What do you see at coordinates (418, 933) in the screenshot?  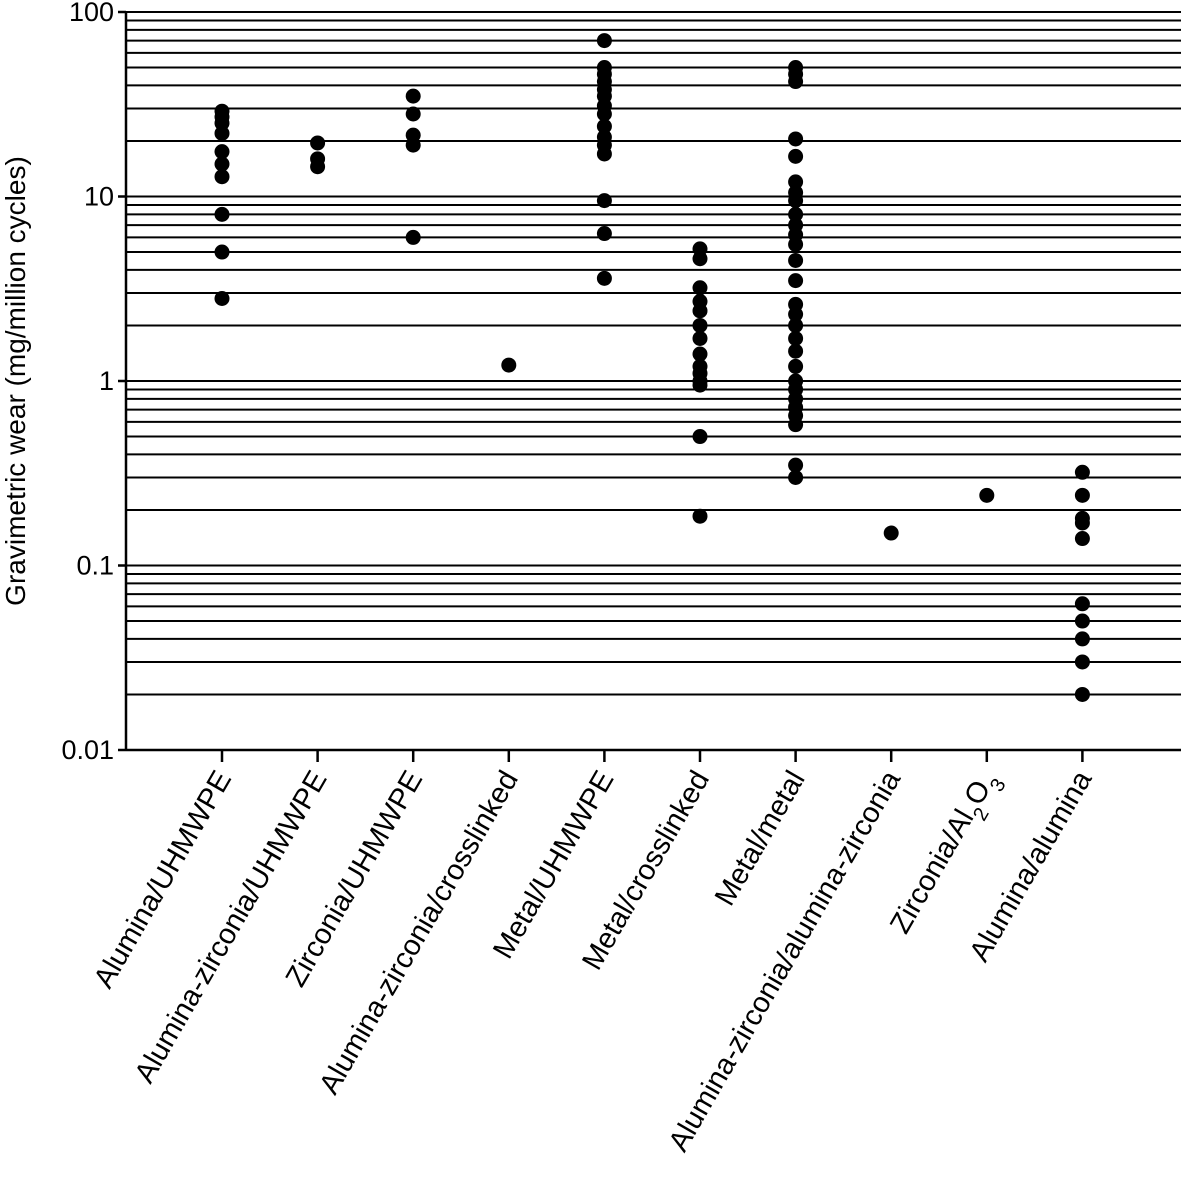 I see `category-label: Alumina-zirconia/crosslinked` at bounding box center [418, 933].